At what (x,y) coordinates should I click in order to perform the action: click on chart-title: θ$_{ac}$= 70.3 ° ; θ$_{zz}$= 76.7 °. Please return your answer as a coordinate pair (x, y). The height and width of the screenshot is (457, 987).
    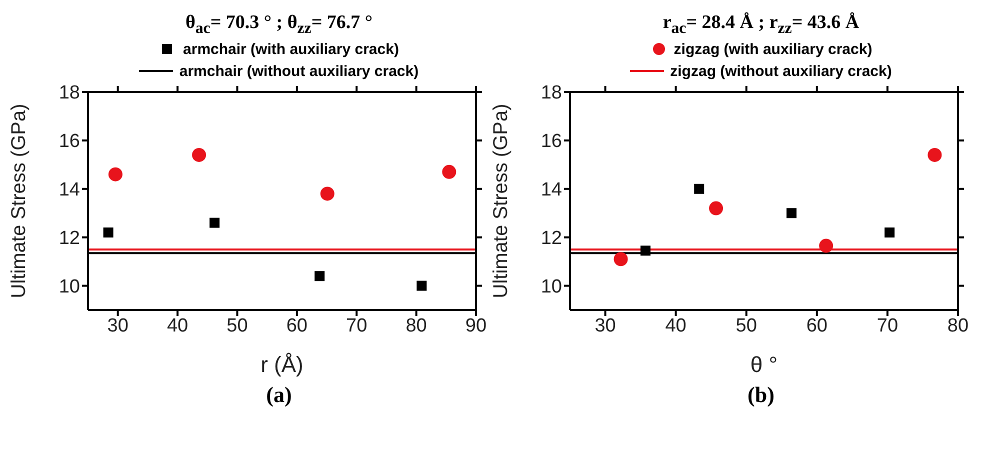
    Looking at the image, I should click on (278, 24).